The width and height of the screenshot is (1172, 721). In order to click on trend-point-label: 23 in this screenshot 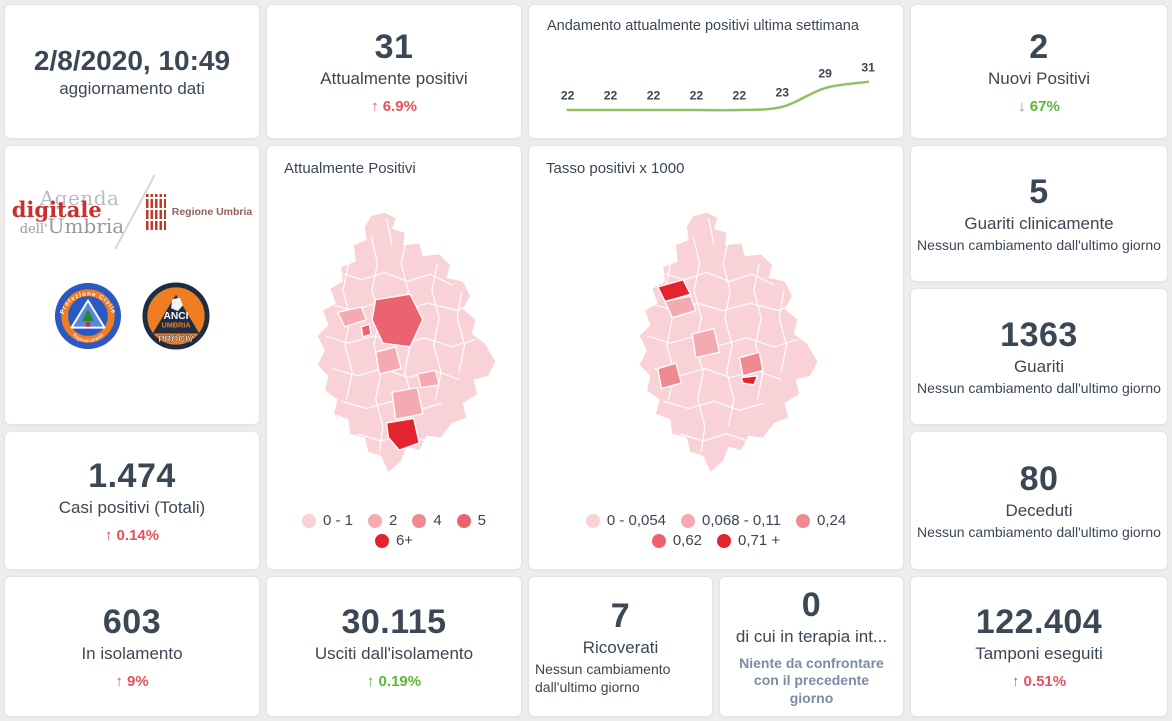, I will do `click(782, 93)`.